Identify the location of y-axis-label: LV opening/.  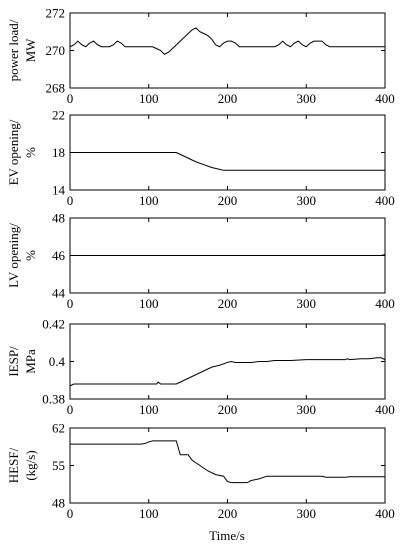
(13, 255).